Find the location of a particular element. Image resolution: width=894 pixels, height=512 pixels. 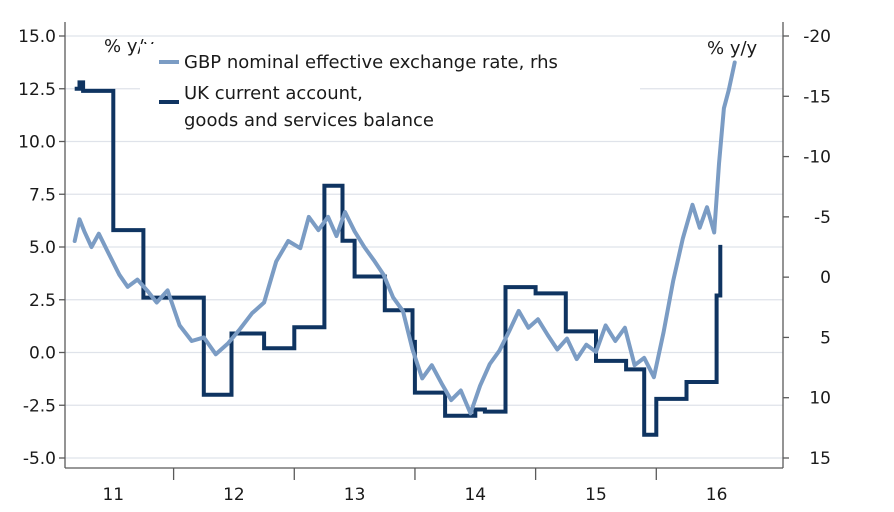

right-axis-ticks: -20 -15 -10 -5 0 5 10 15 is located at coordinates (807, 248).